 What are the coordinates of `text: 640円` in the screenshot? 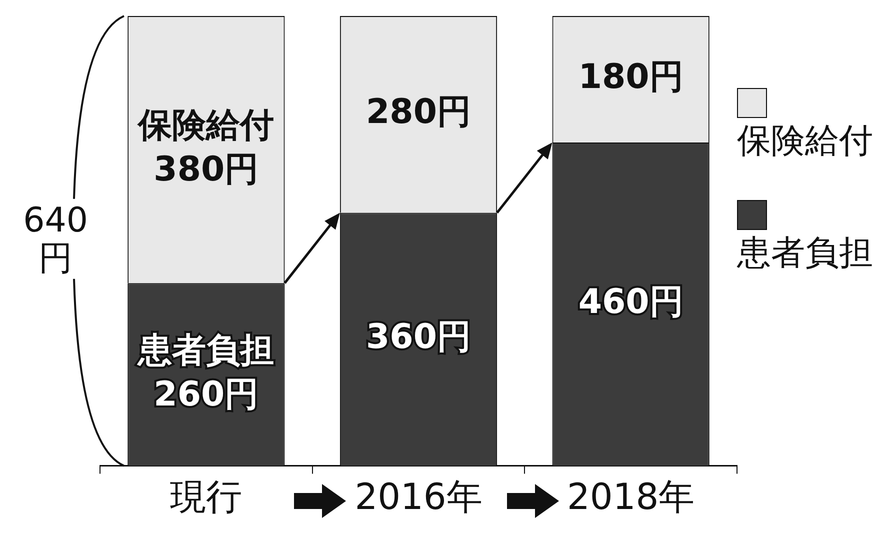 It's located at (55, 239).